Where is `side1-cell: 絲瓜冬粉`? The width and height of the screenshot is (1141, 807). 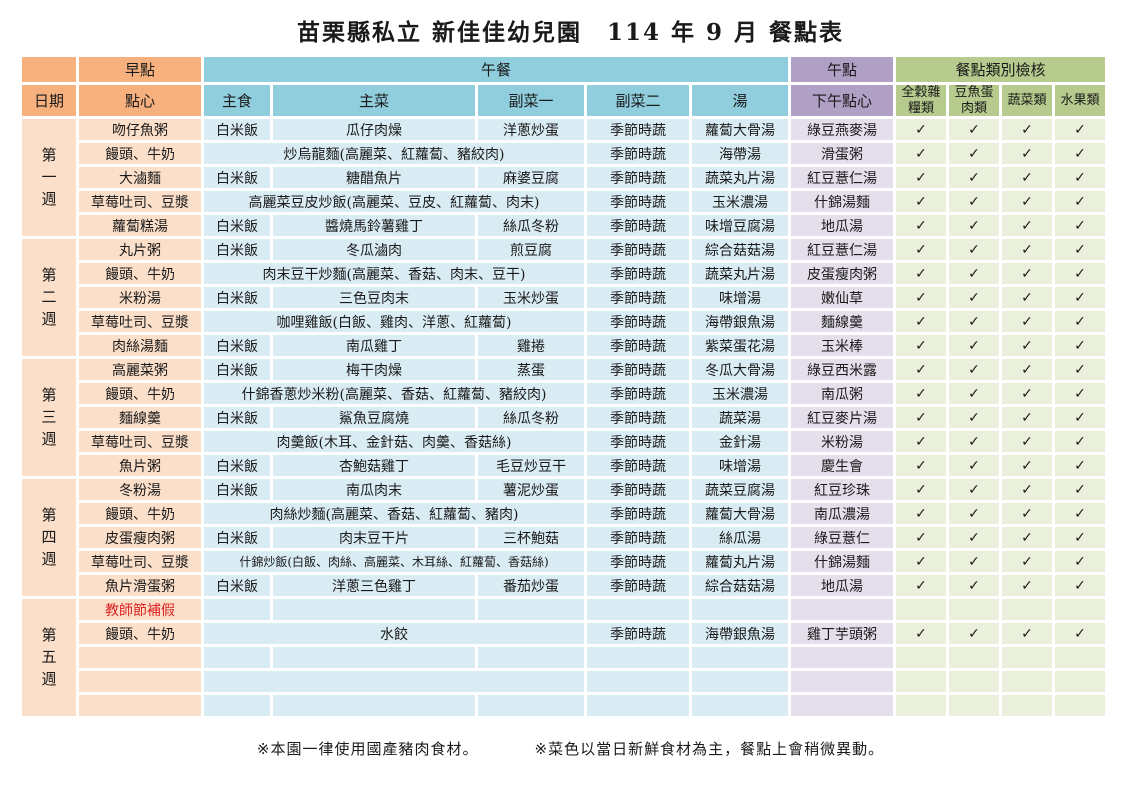
side1-cell: 絲瓜冬粉 is located at coordinates (531, 418).